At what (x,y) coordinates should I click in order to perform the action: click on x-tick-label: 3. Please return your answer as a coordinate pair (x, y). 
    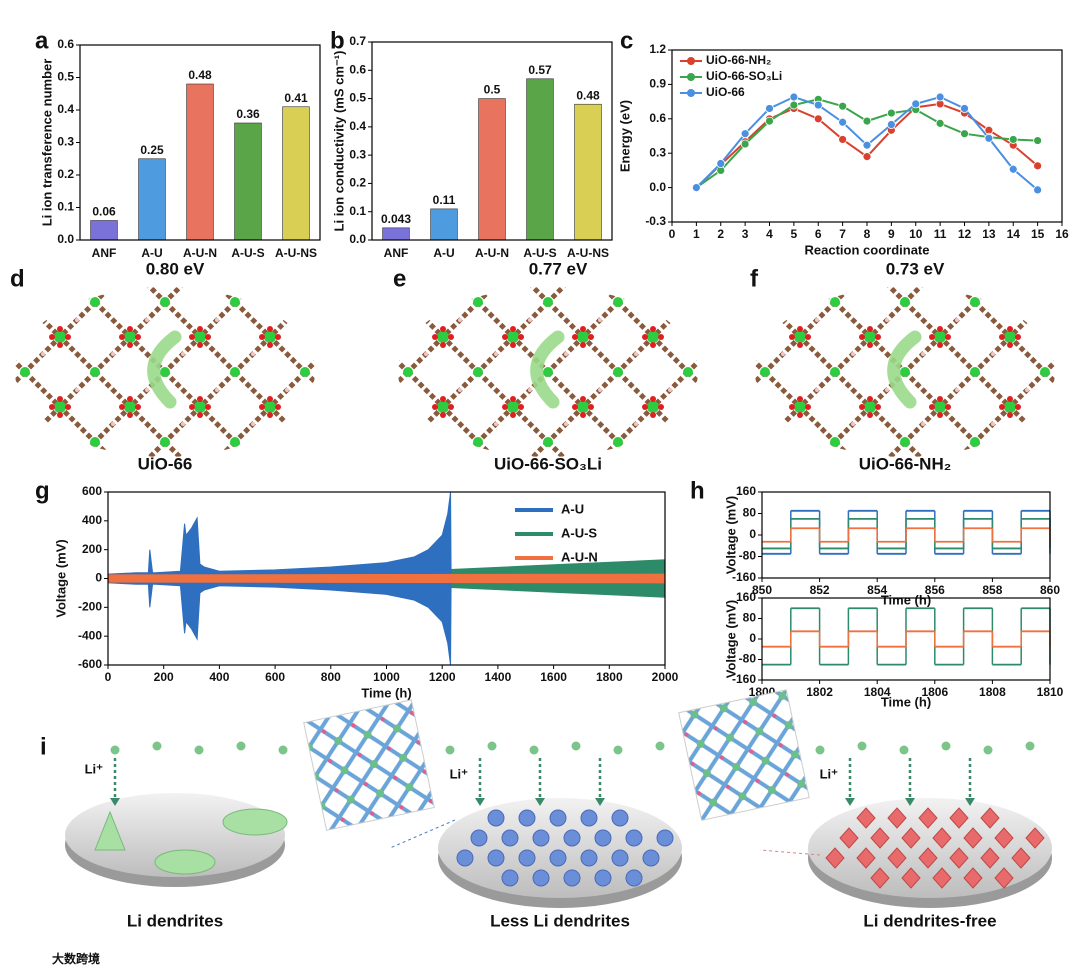
    Looking at the image, I should click on (745, 234).